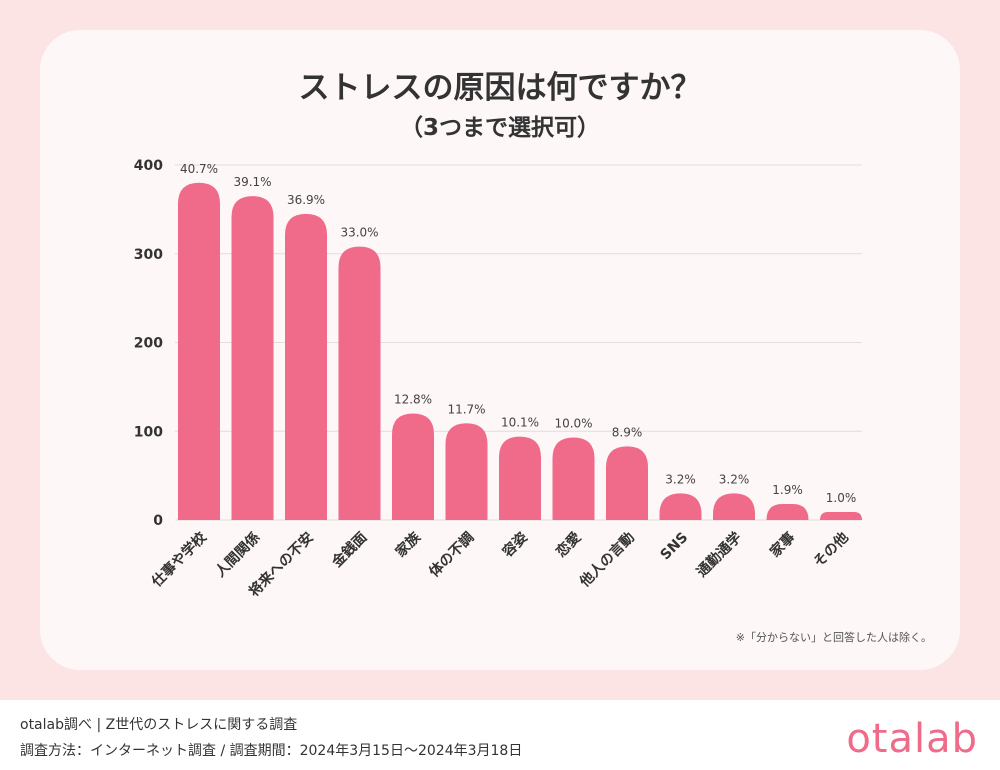 The height and width of the screenshot is (770, 1000). I want to click on x-tick-label: 家族, so click(408, 544).